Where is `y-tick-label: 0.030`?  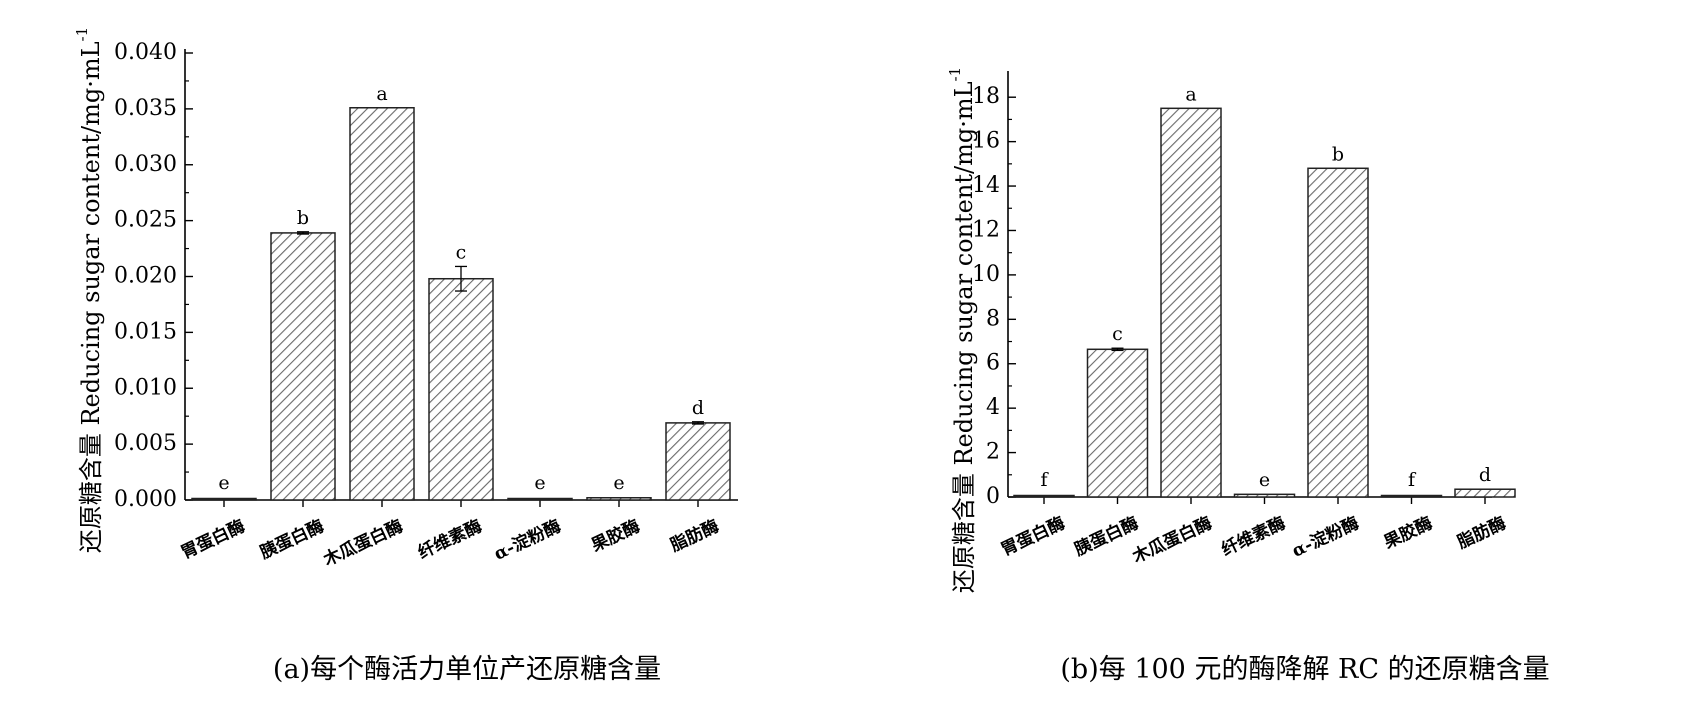 y-tick-label: 0.030 is located at coordinates (145, 164).